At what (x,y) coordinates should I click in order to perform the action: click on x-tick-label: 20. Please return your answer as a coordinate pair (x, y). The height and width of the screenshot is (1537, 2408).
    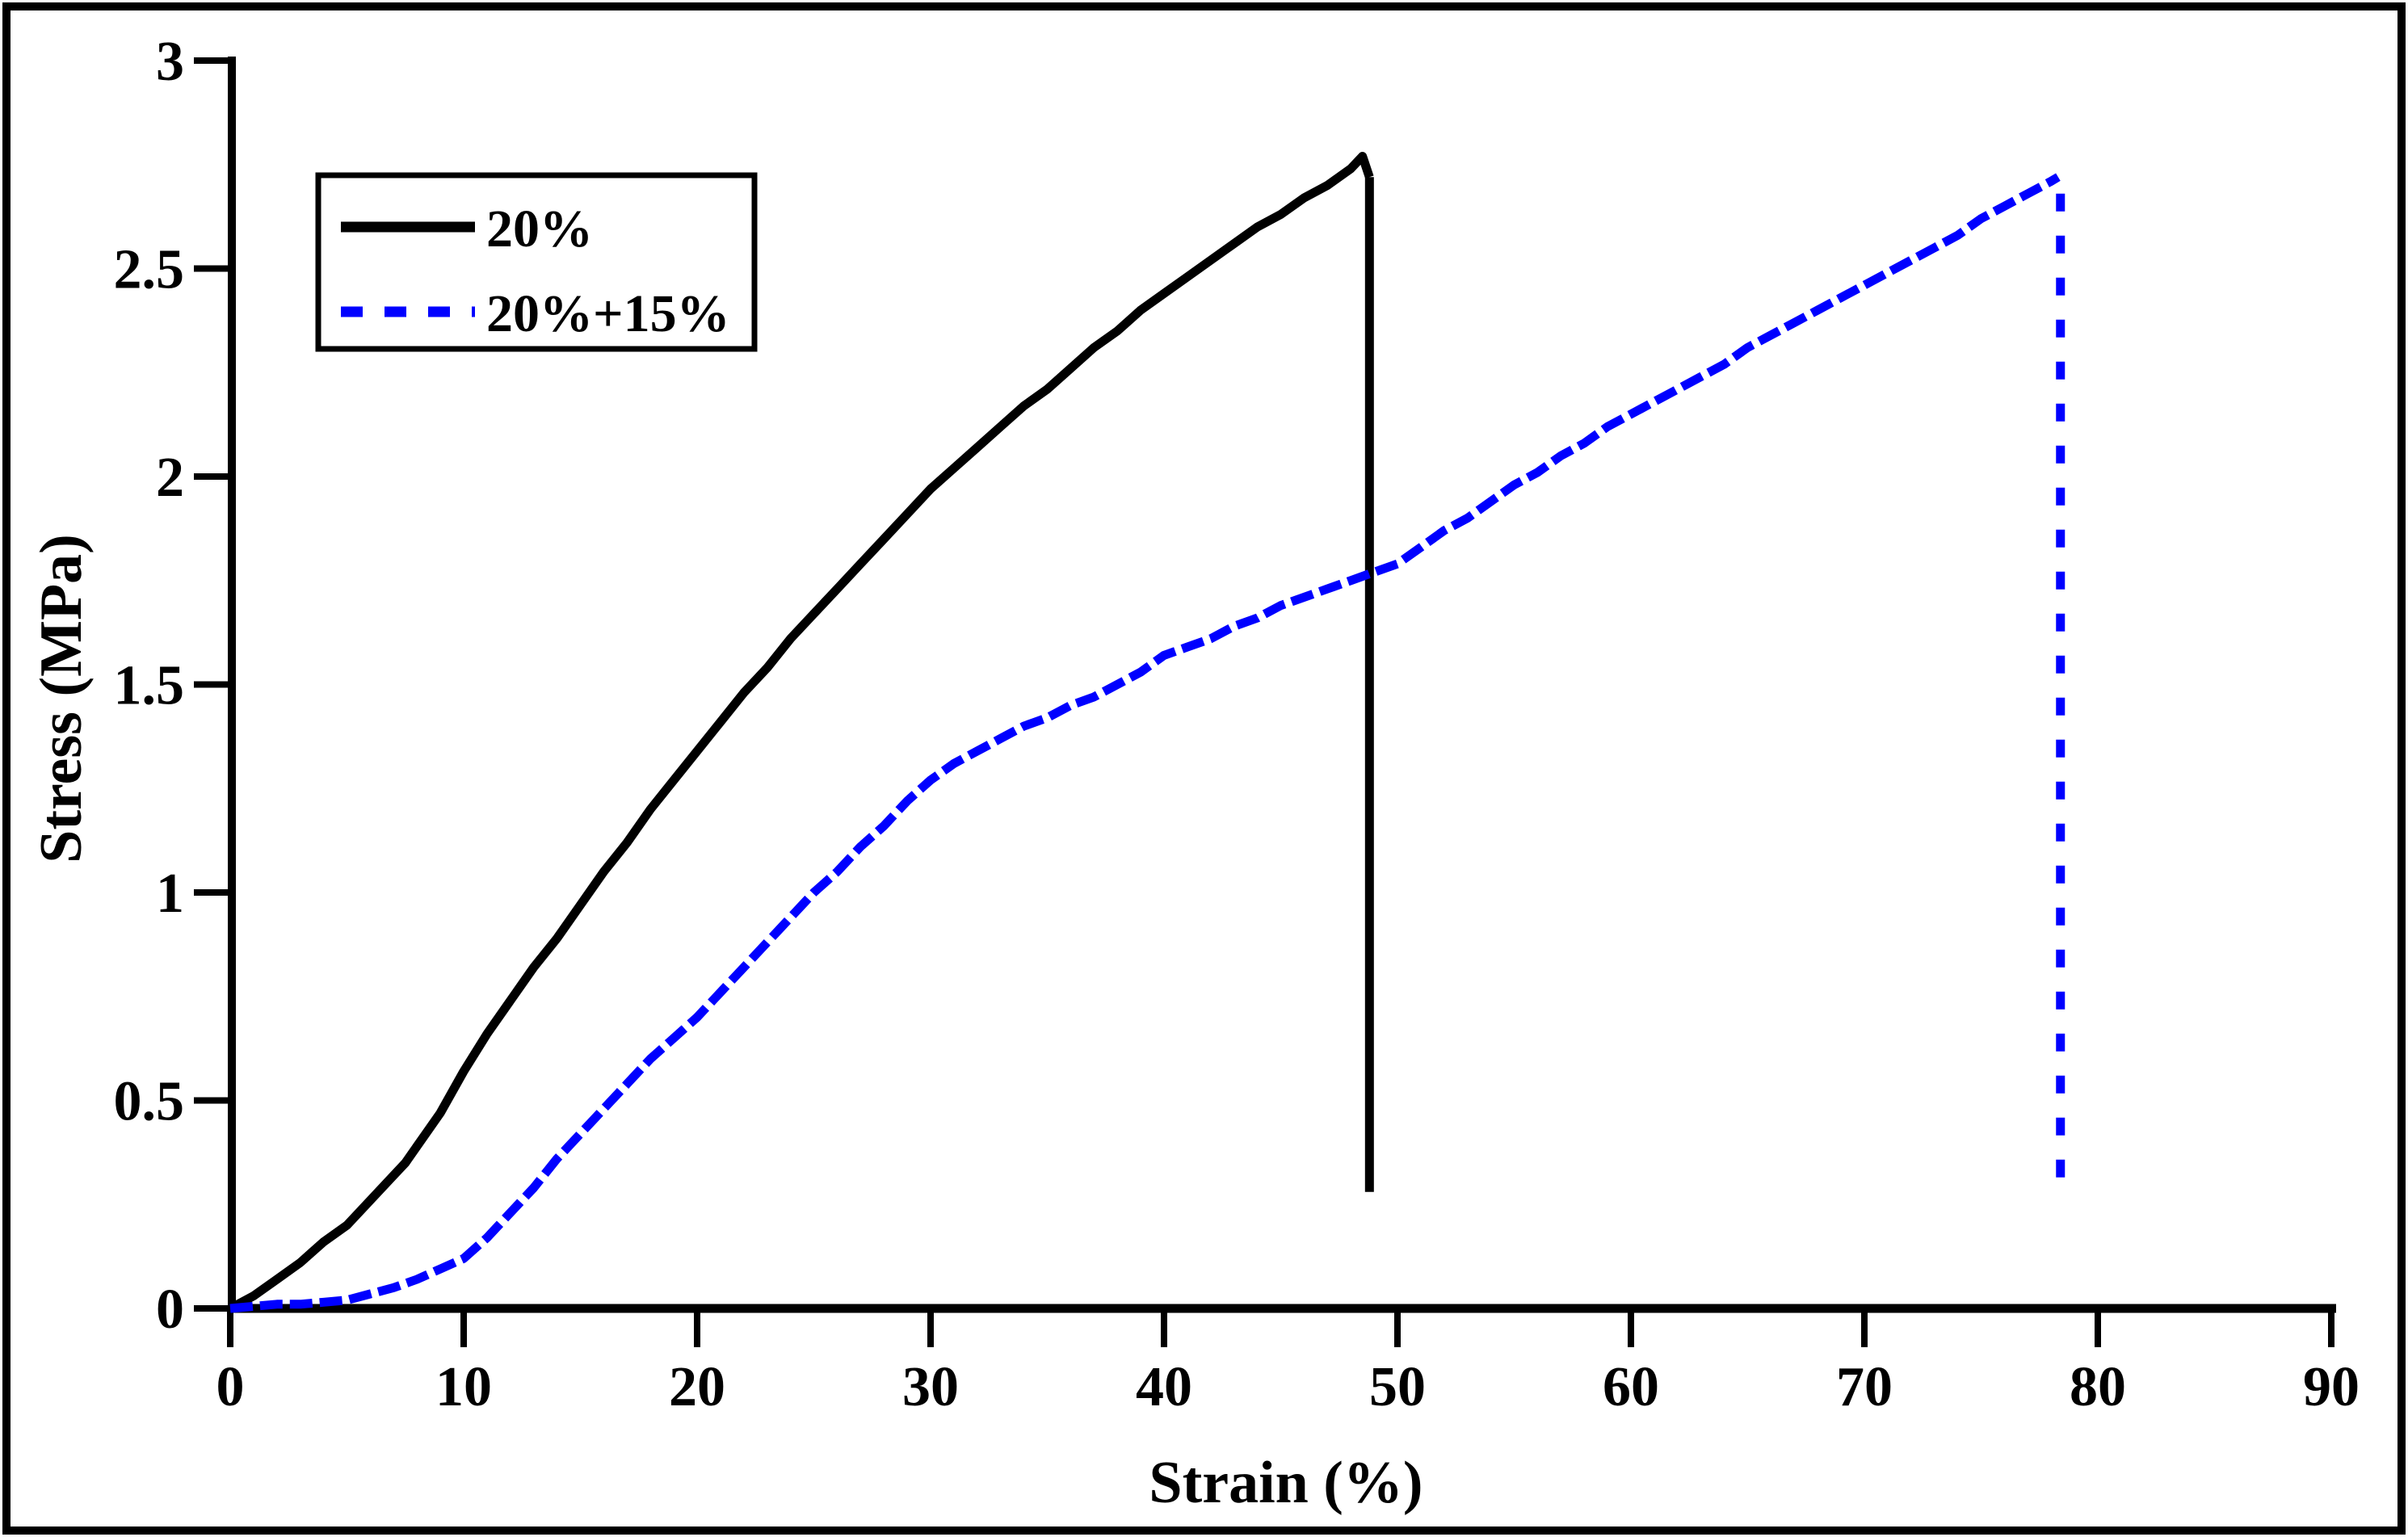
    Looking at the image, I should click on (697, 1387).